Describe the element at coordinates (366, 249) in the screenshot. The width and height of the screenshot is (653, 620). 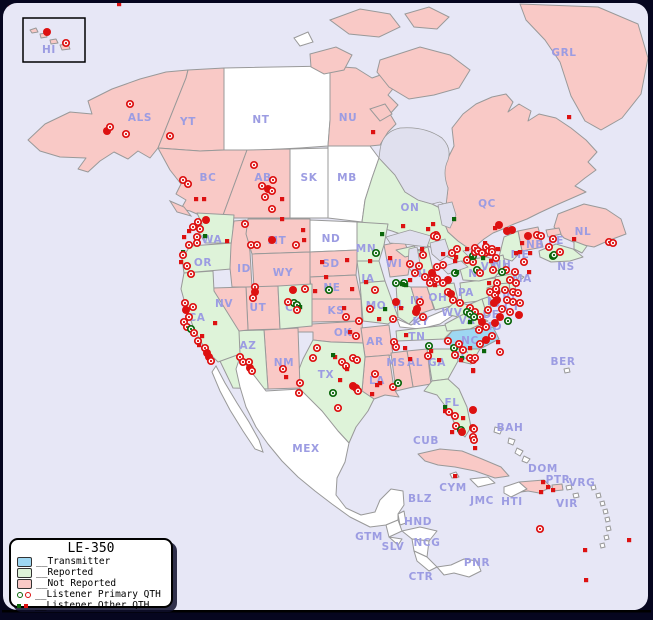
I see `label-mn: MN` at that location.